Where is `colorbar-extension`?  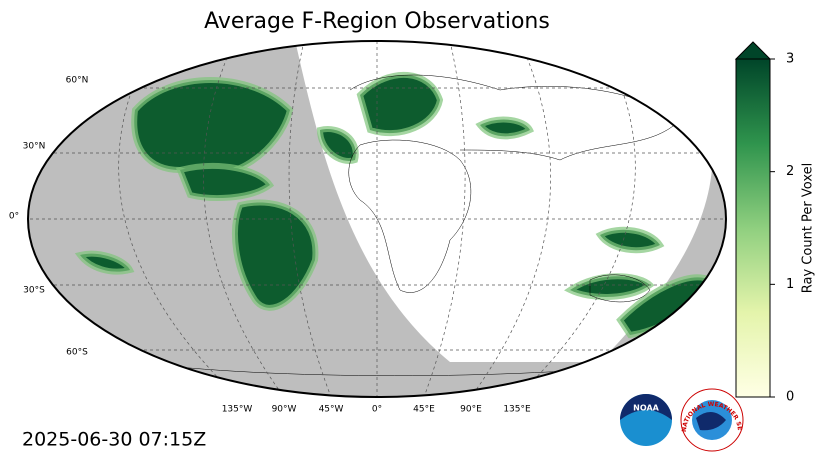
colorbar-extension is located at coordinates (753, 50).